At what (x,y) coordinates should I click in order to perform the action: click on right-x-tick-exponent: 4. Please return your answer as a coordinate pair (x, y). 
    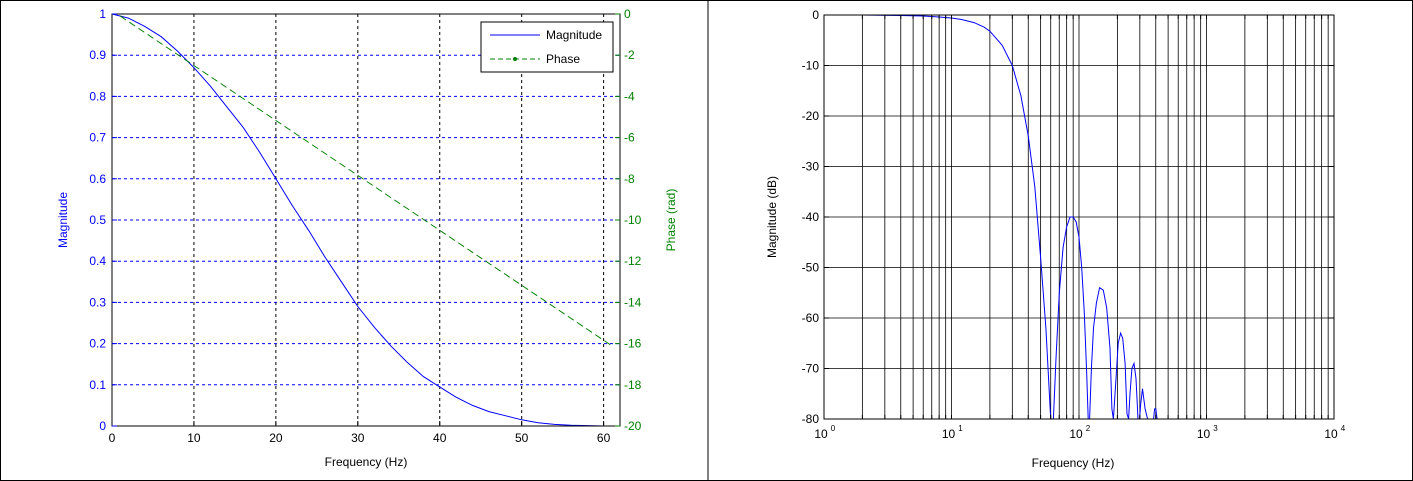
    Looking at the image, I should click on (1343, 428).